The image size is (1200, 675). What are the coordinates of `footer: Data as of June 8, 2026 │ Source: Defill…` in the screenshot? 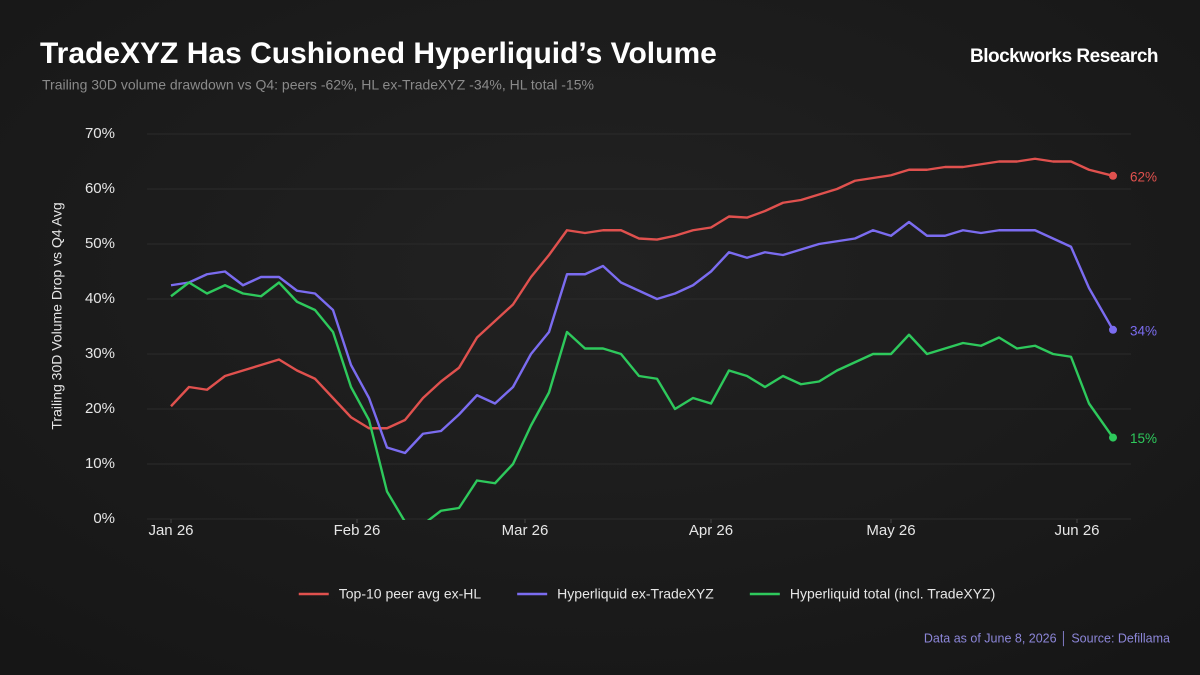 It's located at (1047, 638).